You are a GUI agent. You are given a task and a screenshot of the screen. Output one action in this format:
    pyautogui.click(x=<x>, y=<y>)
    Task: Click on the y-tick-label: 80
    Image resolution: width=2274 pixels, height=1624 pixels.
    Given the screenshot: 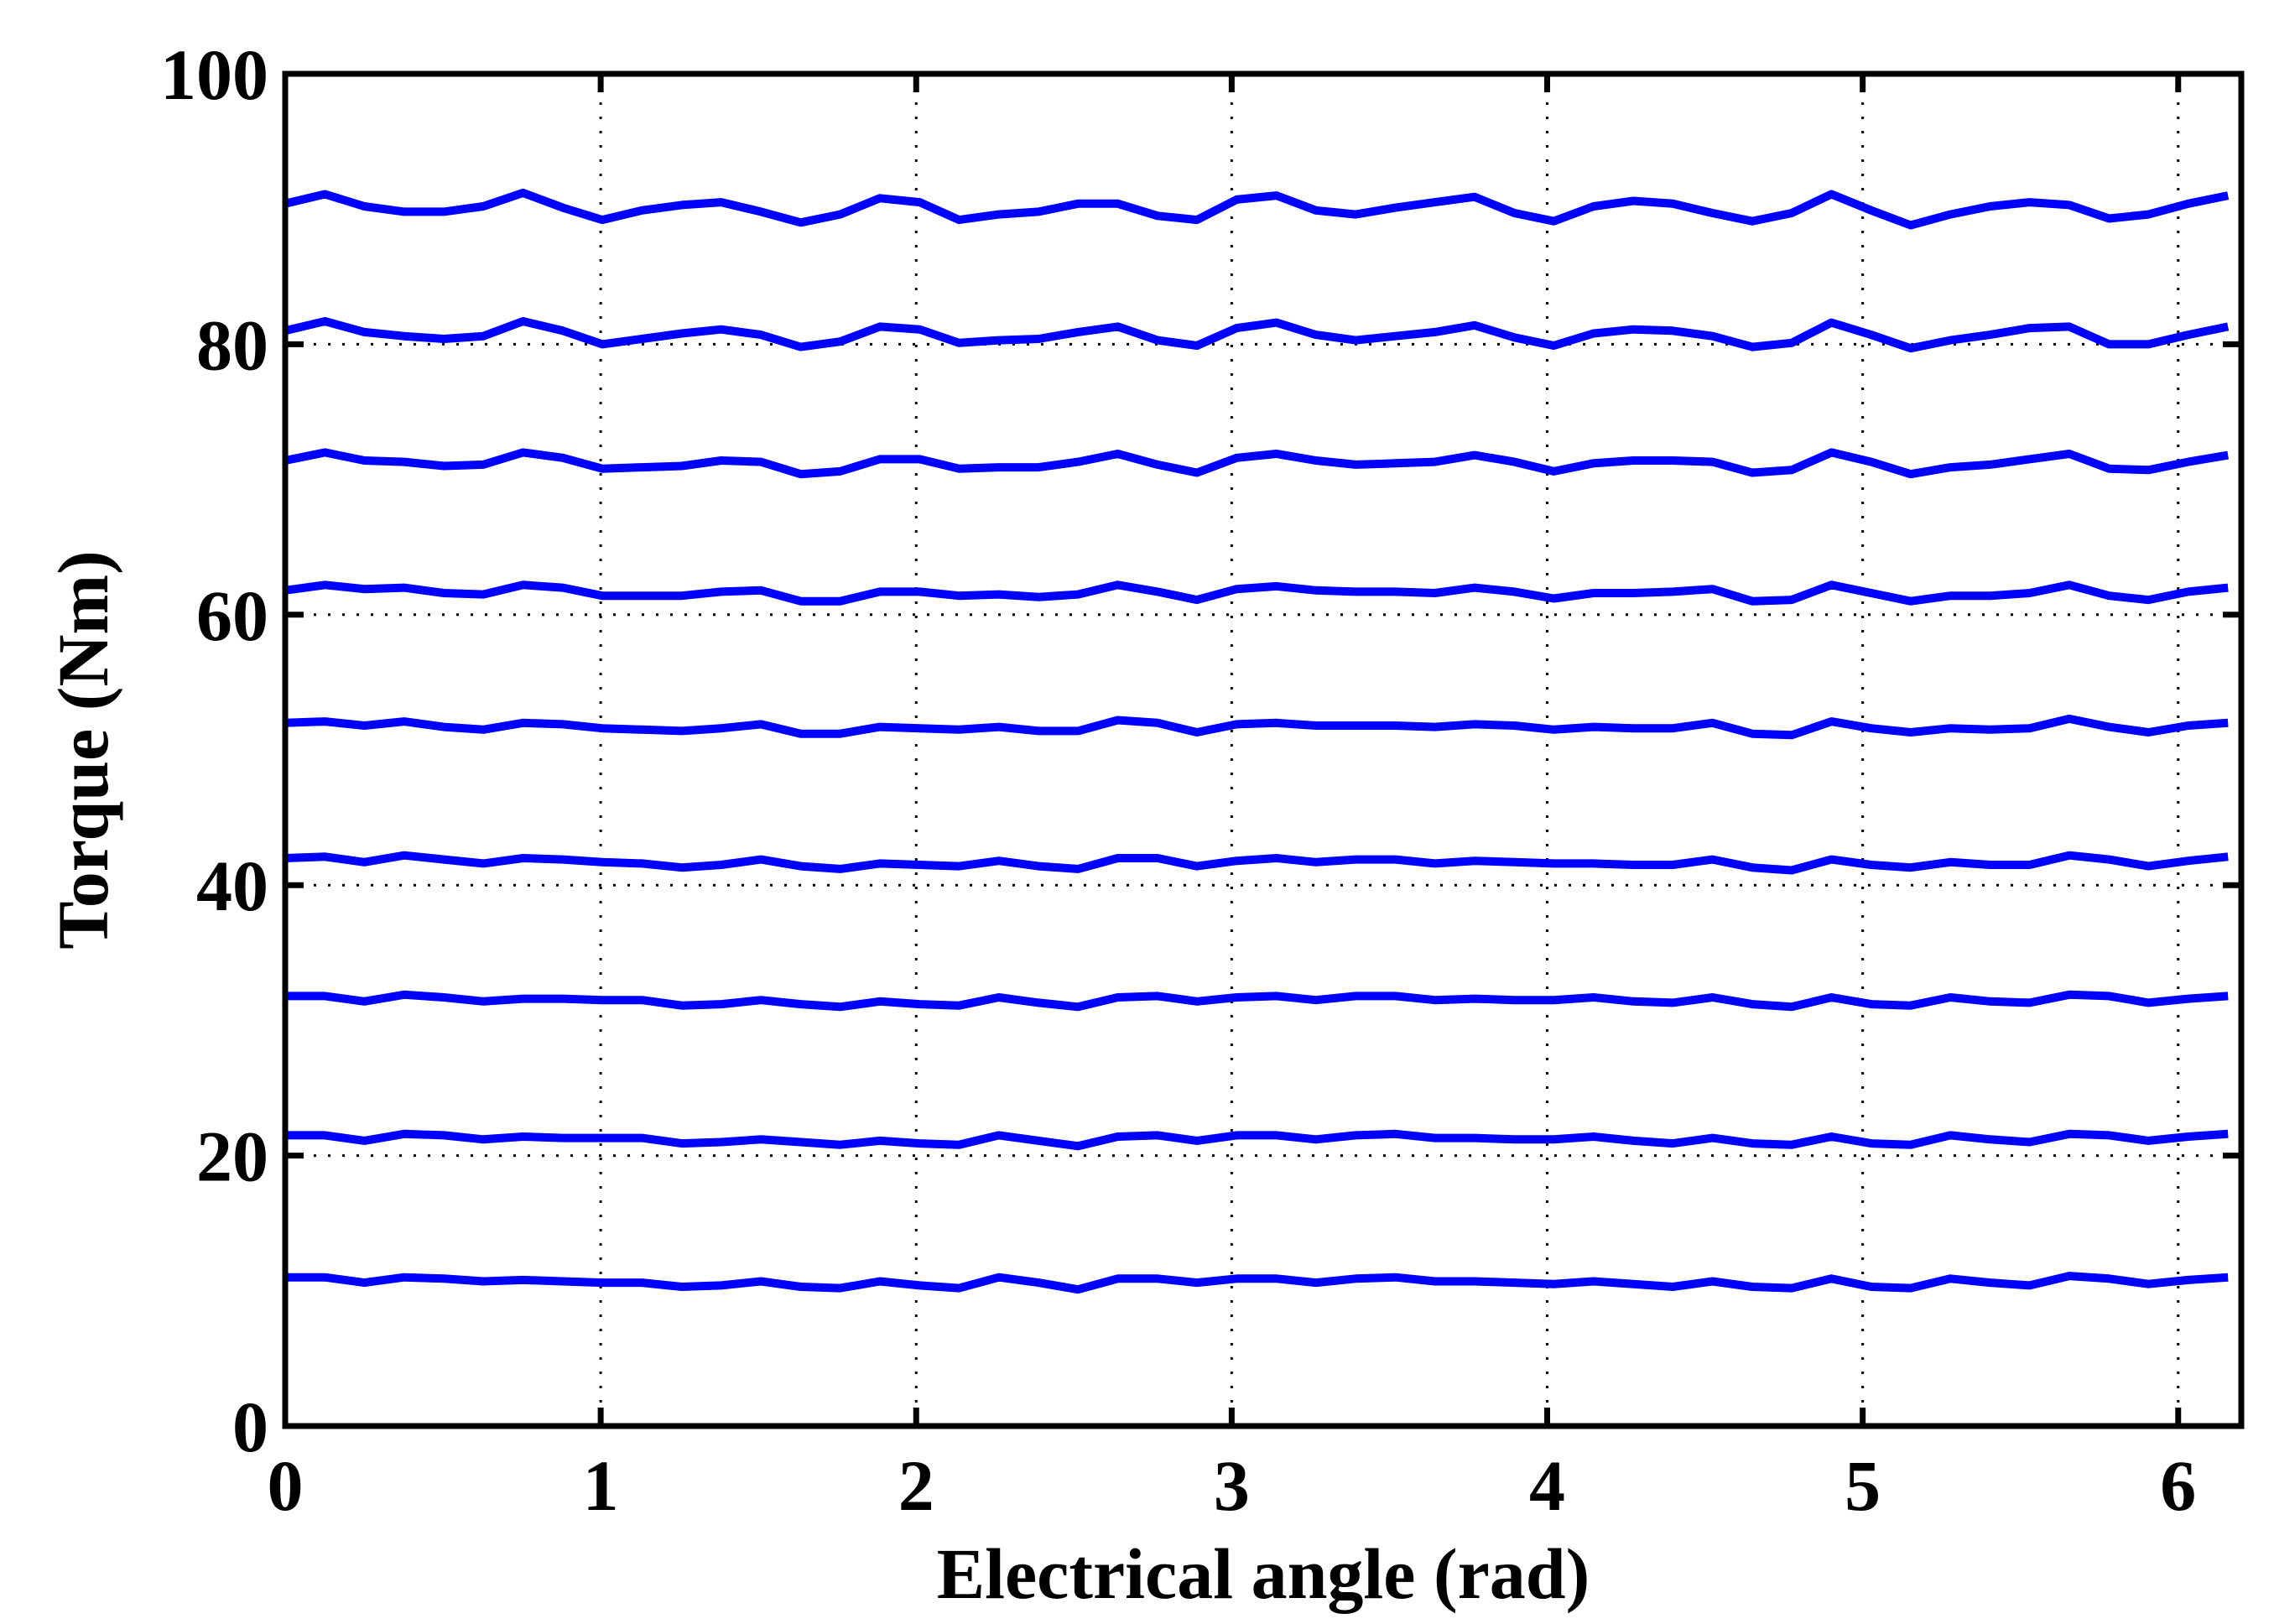 What is the action you would take?
    pyautogui.click(x=232, y=345)
    